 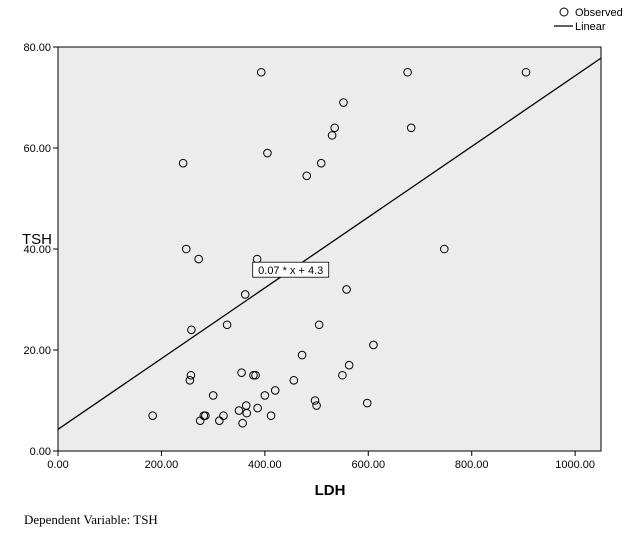 What do you see at coordinates (588, 20) in the screenshot?
I see `legend: Observed Linear` at bounding box center [588, 20].